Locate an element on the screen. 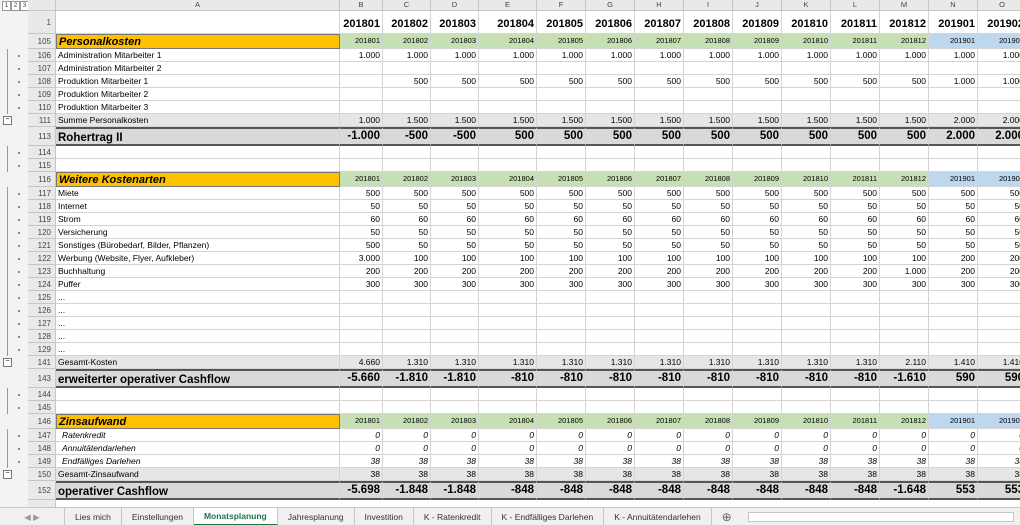 This screenshot has width=1020, height=525. add-sheet-button: ⊕ is located at coordinates (726, 517).